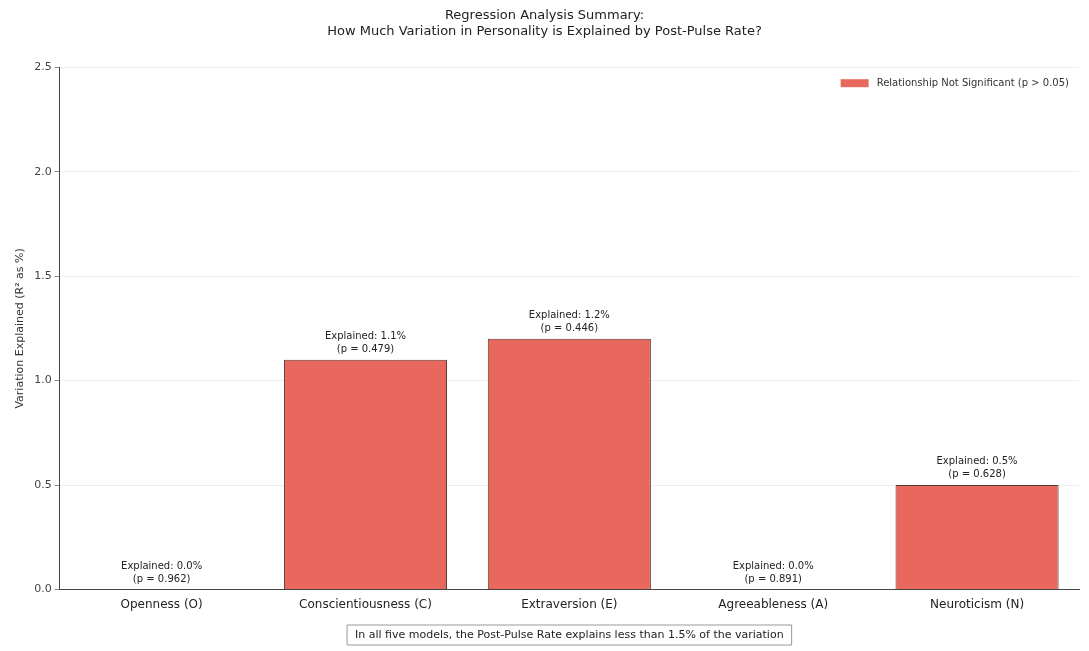  What do you see at coordinates (43, 589) in the screenshot?
I see `y-tick-label: 0.0` at bounding box center [43, 589].